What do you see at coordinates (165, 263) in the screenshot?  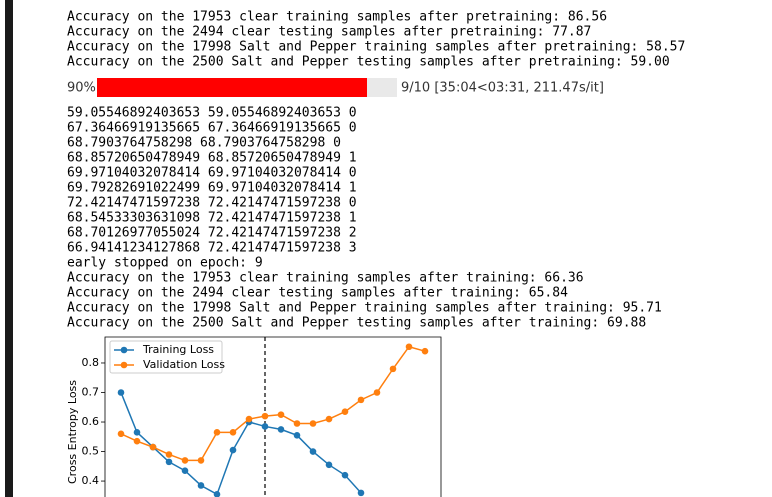 I see `output-line: early stopped on epoch: 9` at bounding box center [165, 263].